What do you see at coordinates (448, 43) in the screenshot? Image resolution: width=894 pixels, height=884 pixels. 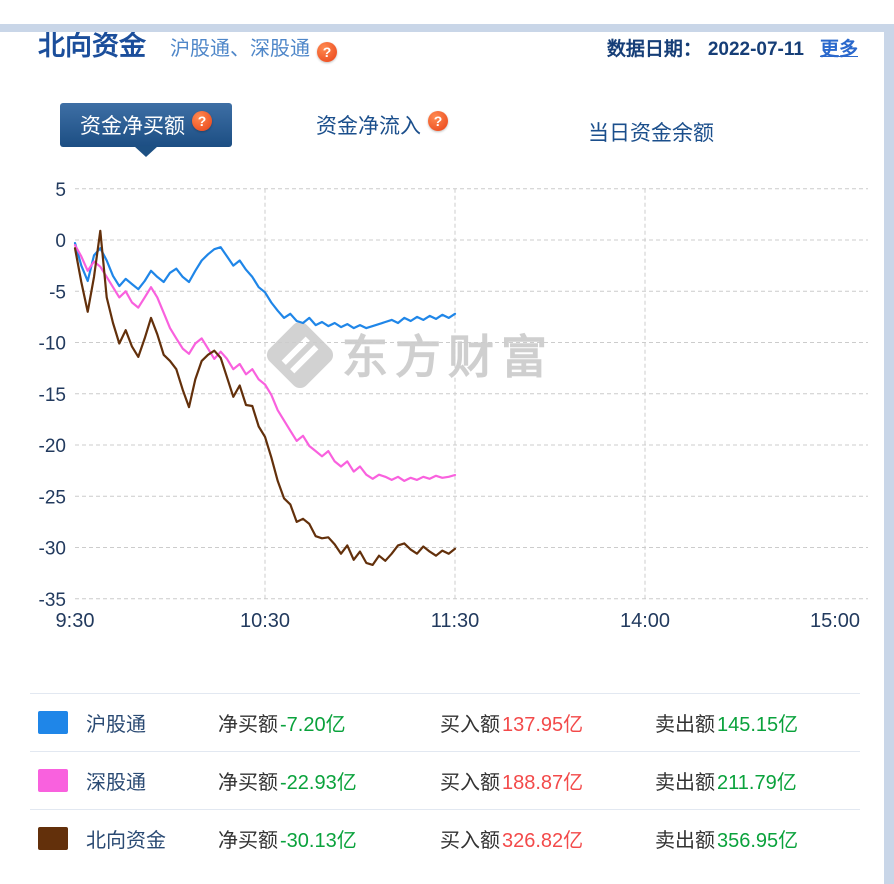 I see `header: 北向资金 沪股通、深股通 ? 数据日期： 2022-07-11 更多` at bounding box center [448, 43].